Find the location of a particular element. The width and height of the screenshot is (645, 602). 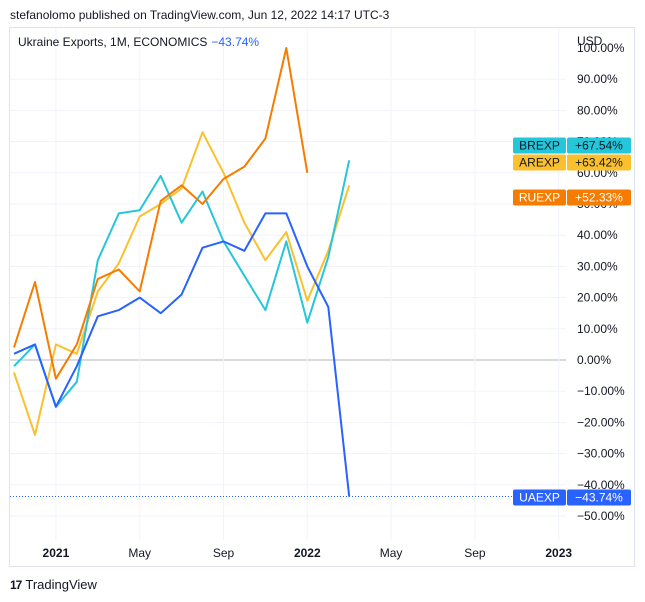

x-tick-label: 2022 is located at coordinates (307, 553).